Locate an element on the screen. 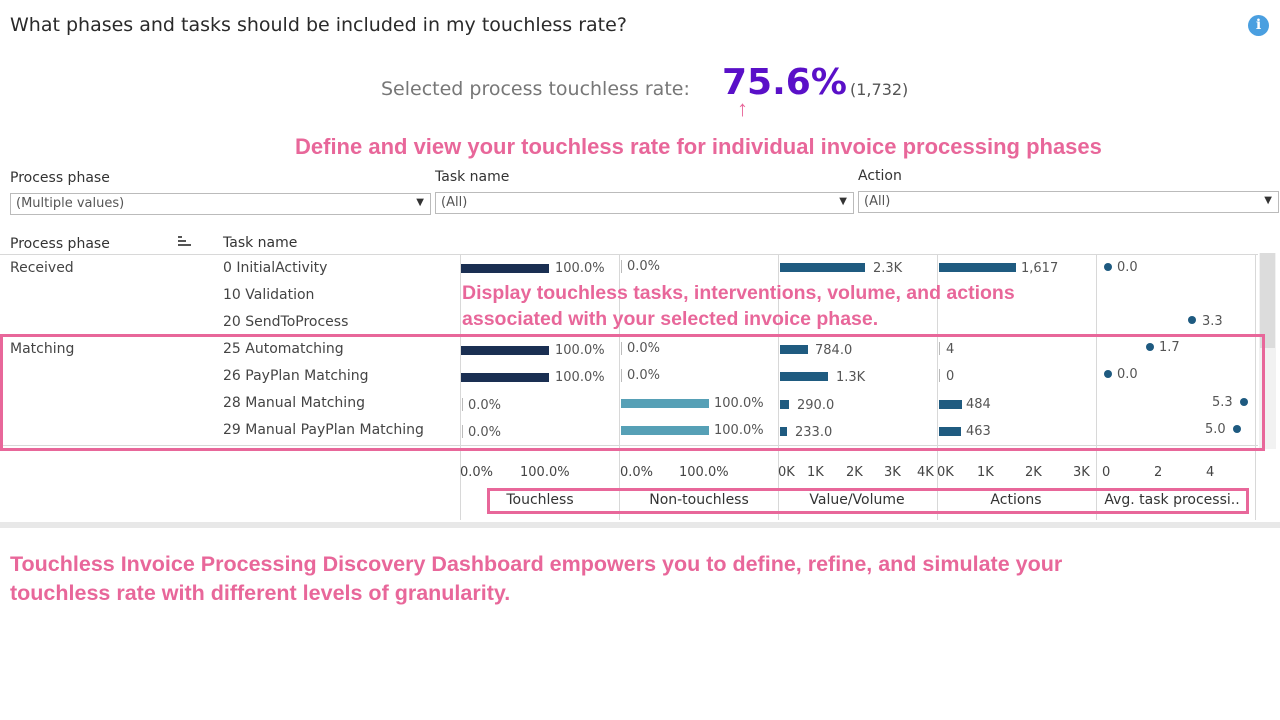 The width and height of the screenshot is (1280, 720). task-label: 28 Manual Matching is located at coordinates (294, 403).